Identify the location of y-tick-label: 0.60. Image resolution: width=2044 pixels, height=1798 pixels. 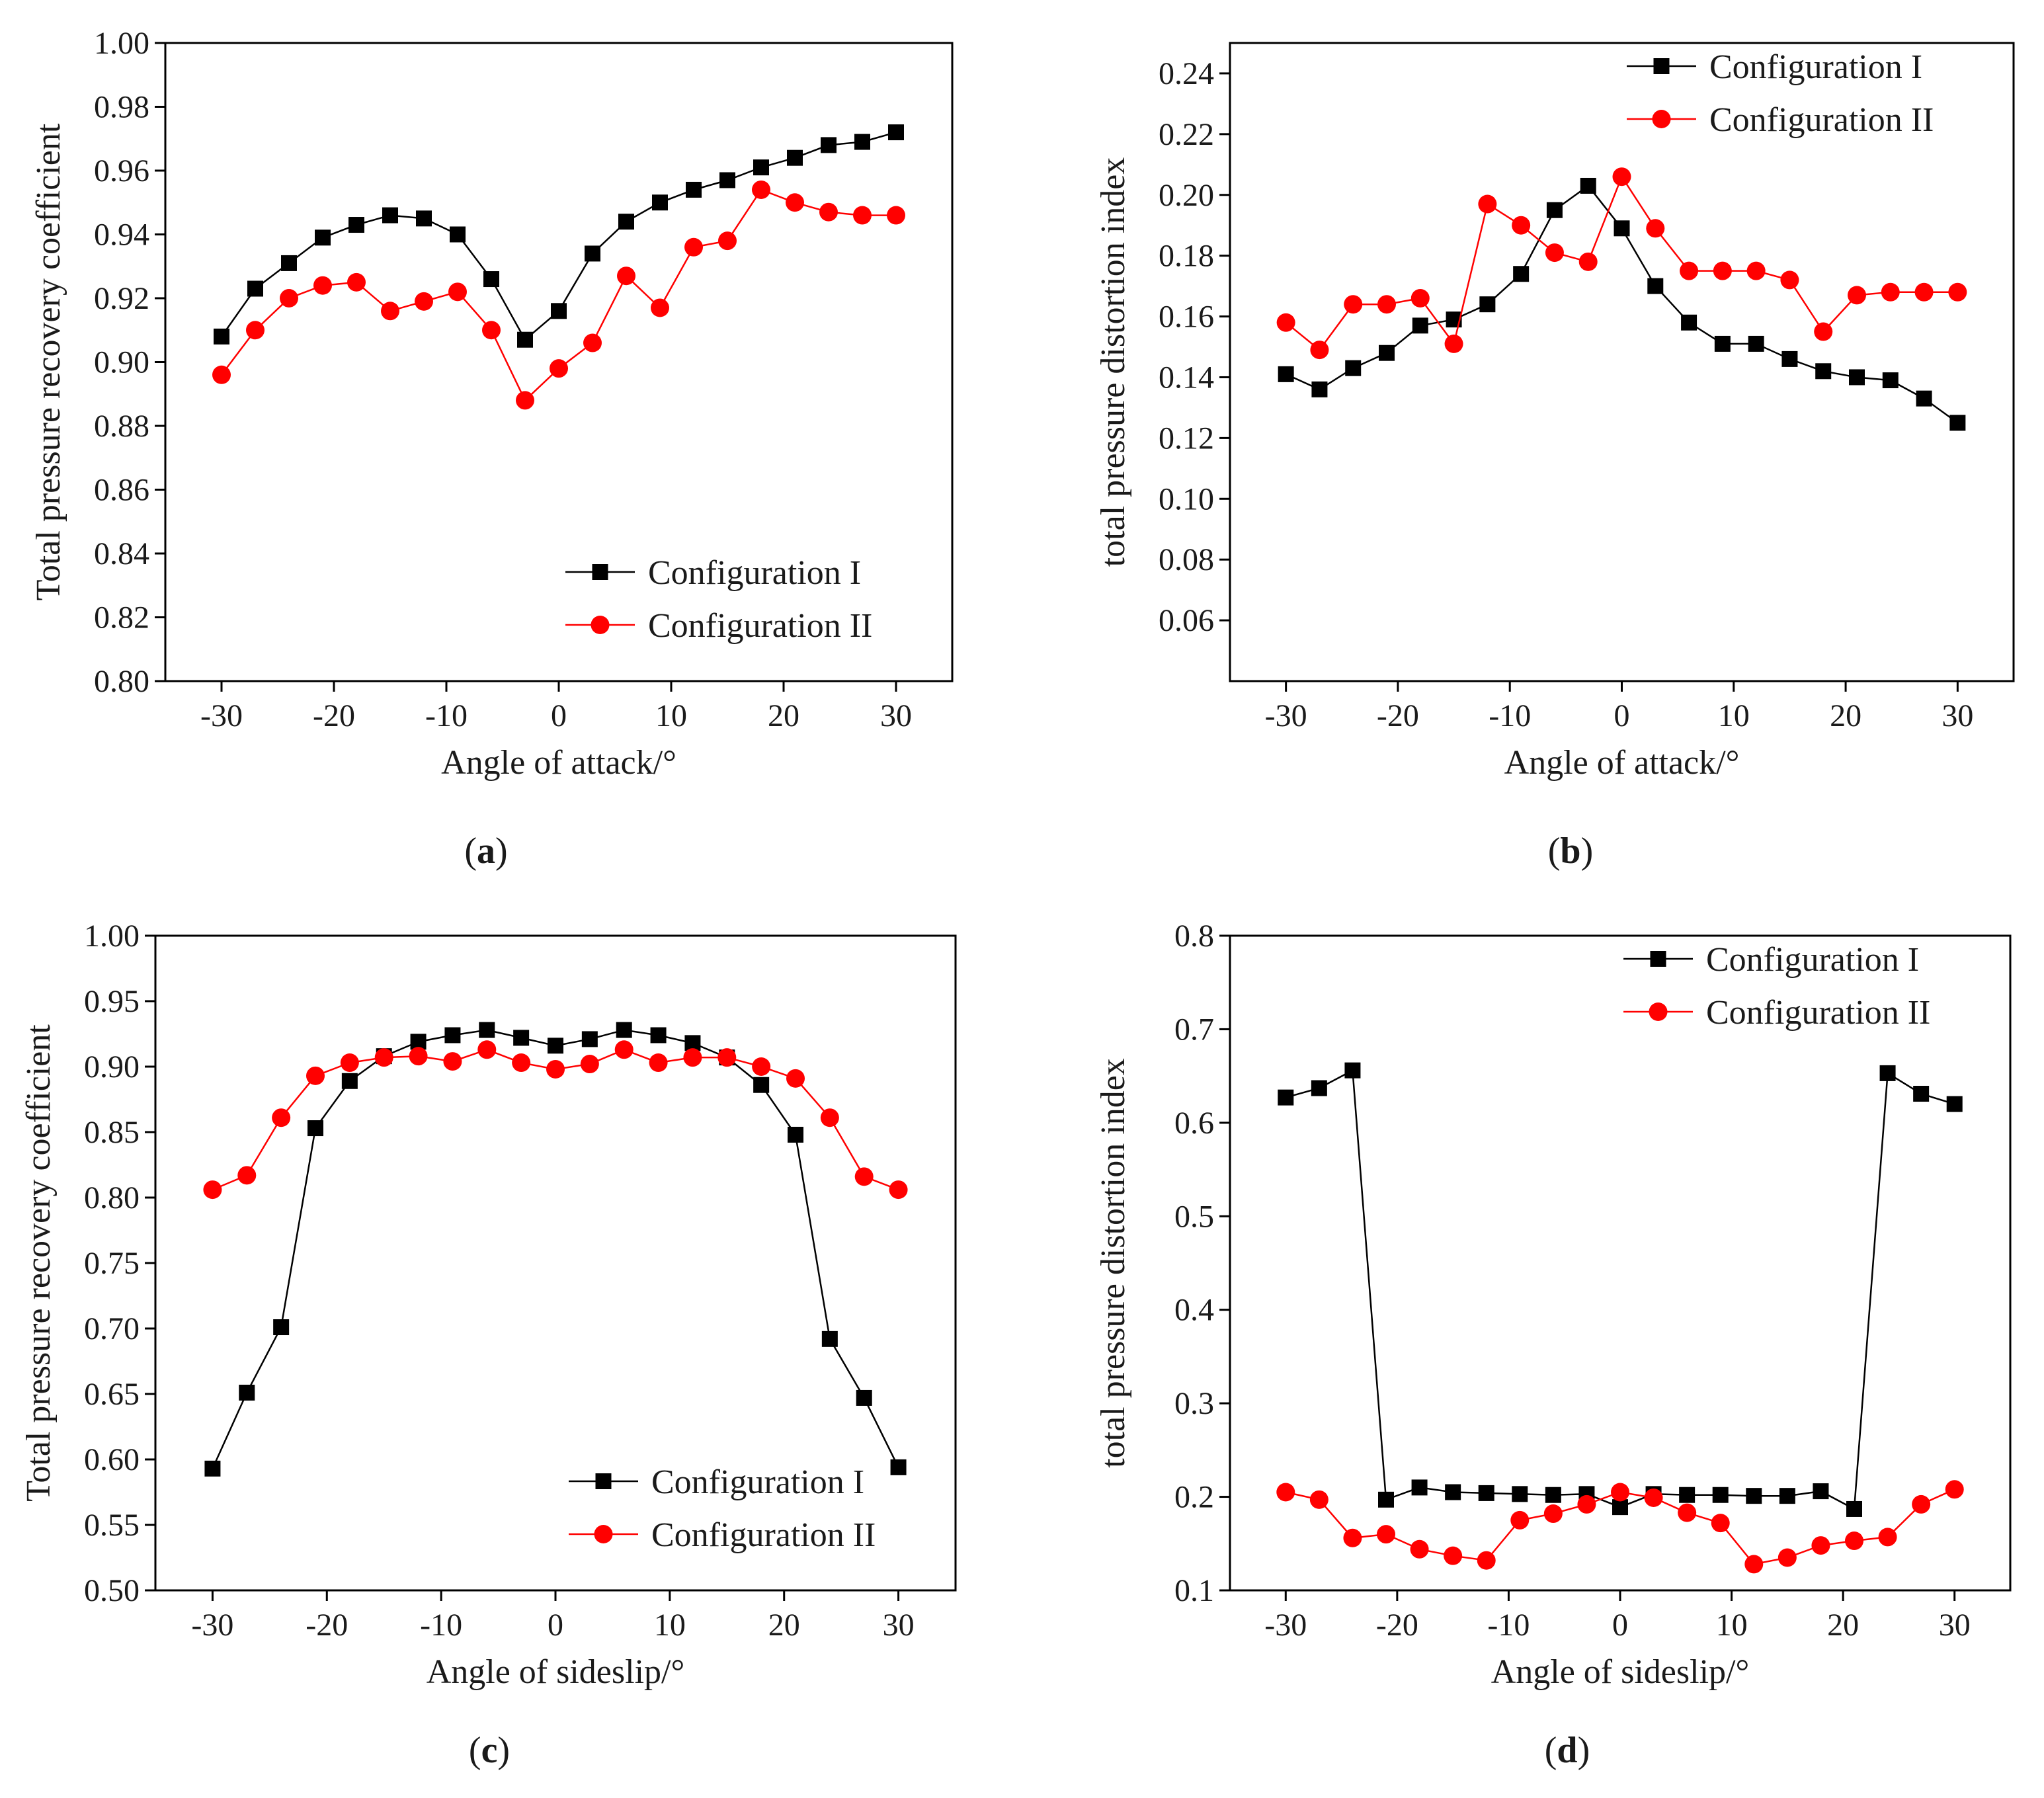
(112, 1459).